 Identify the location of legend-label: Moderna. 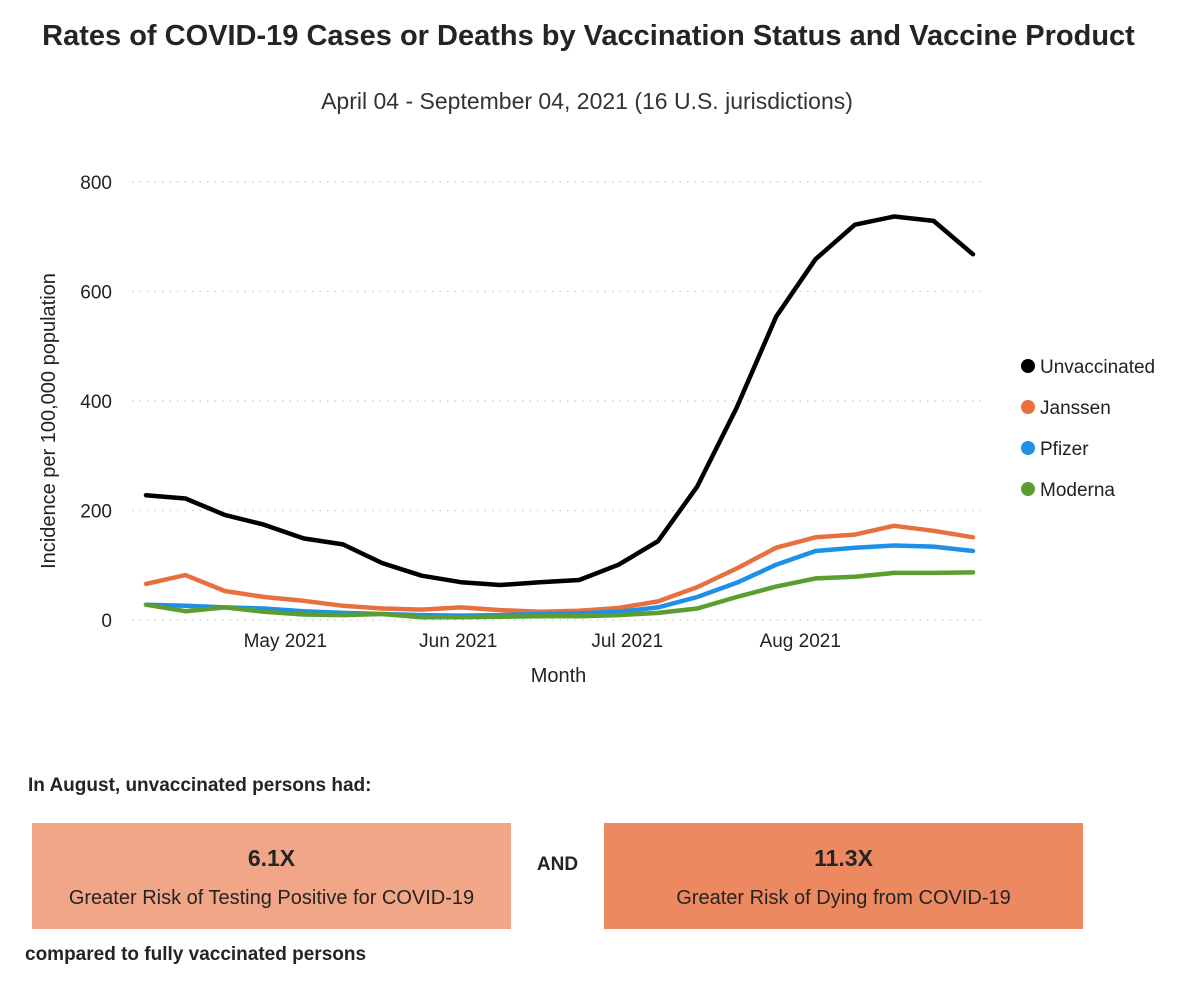
(1077, 490).